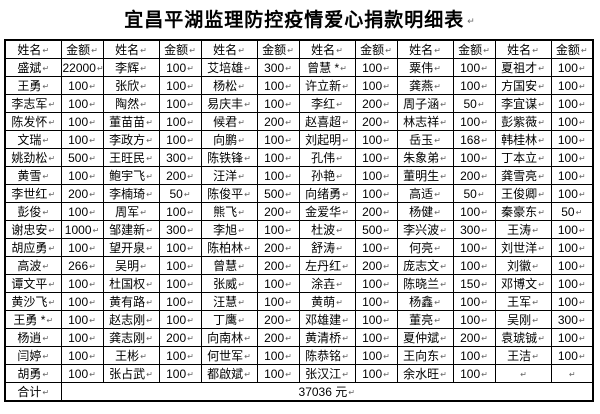 This screenshot has width=600, height=414. I want to click on donor-name-cell: 刘世洋, so click(523, 247).